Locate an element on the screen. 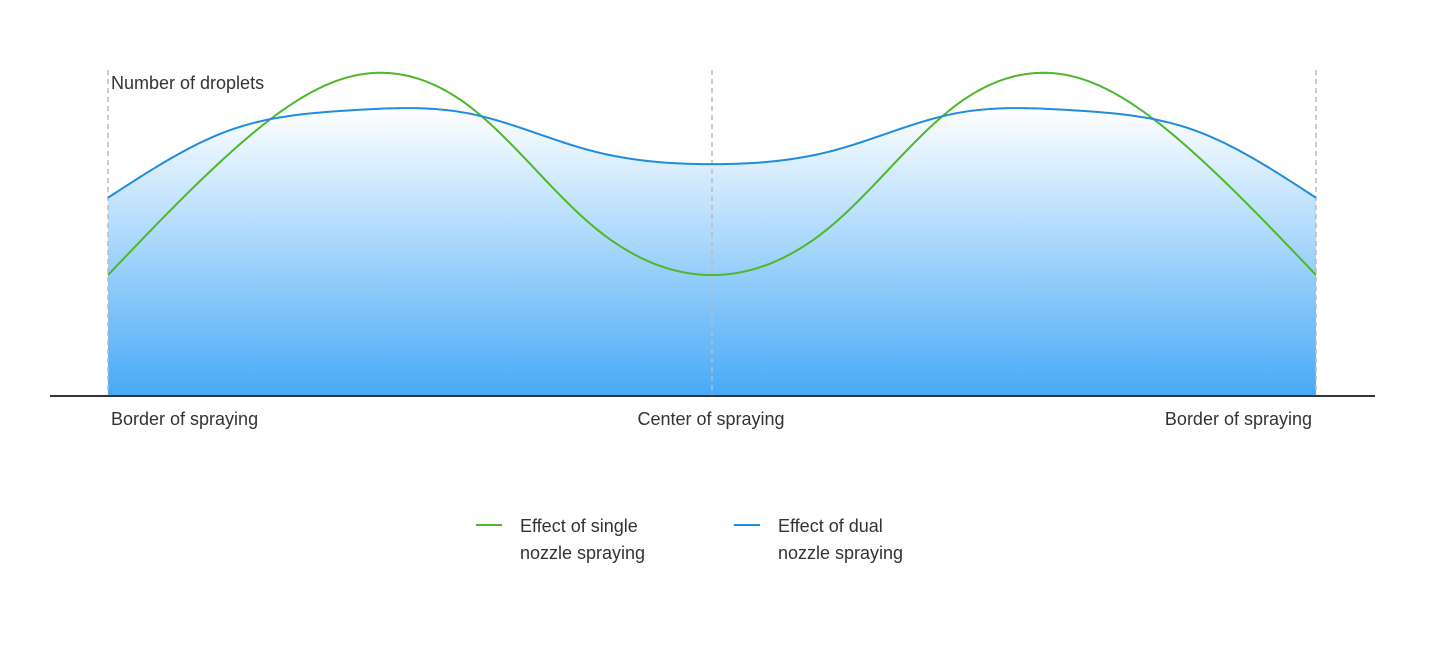 The width and height of the screenshot is (1431, 657). legend-label-dual: Effect of dual nozzle spraying is located at coordinates (841, 539).